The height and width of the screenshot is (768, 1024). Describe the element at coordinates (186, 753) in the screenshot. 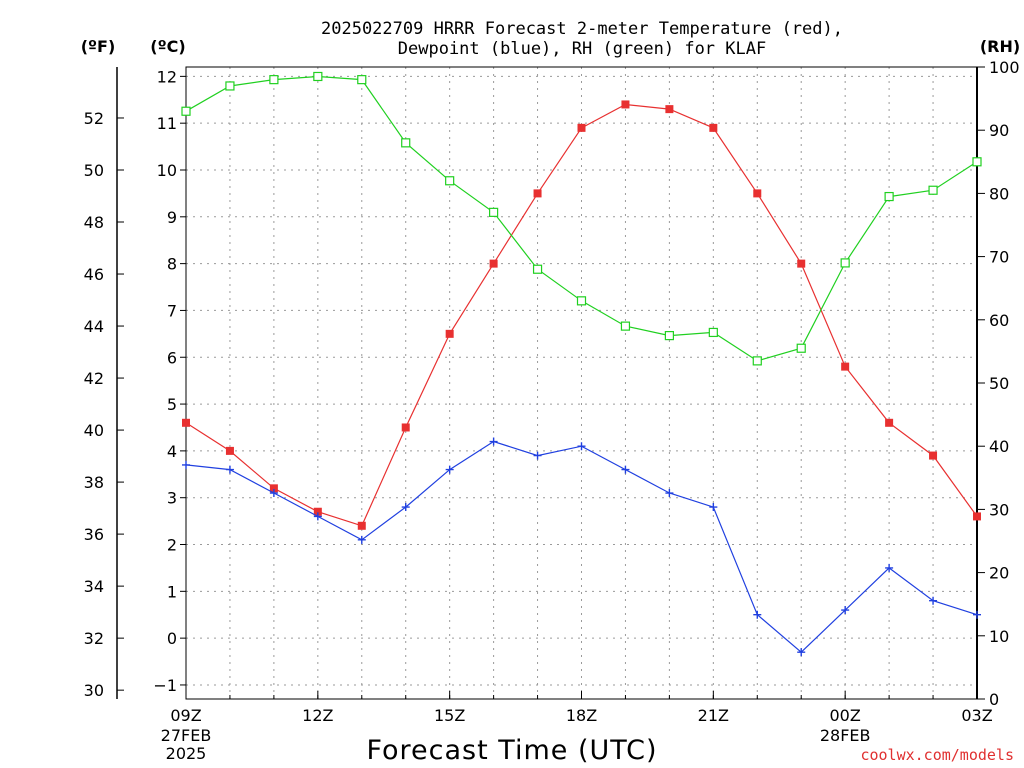

I see `x-tick-sublabel: 2025` at that location.